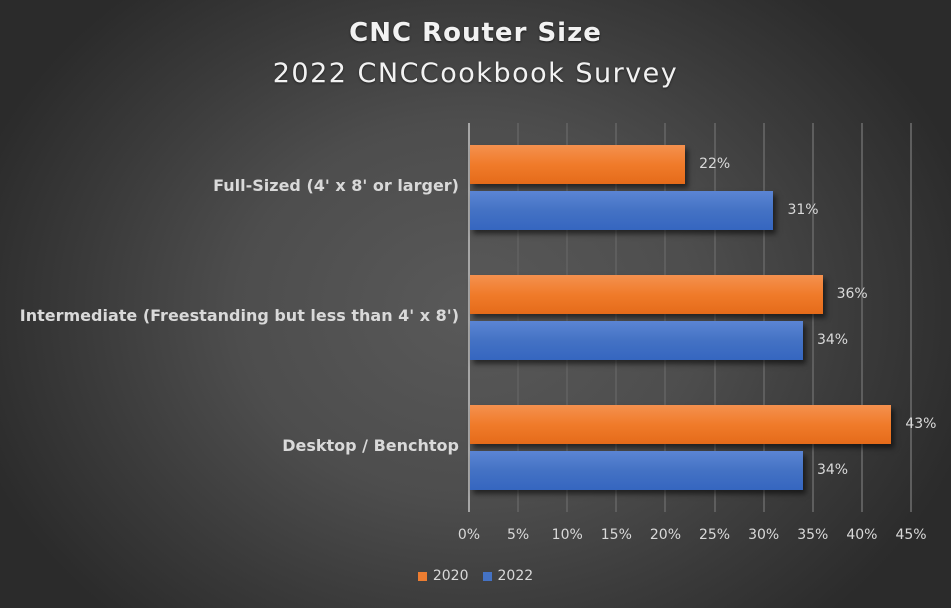 This screenshot has width=951, height=608. Describe the element at coordinates (665, 535) in the screenshot. I see `x-tick-label: 20%` at that location.